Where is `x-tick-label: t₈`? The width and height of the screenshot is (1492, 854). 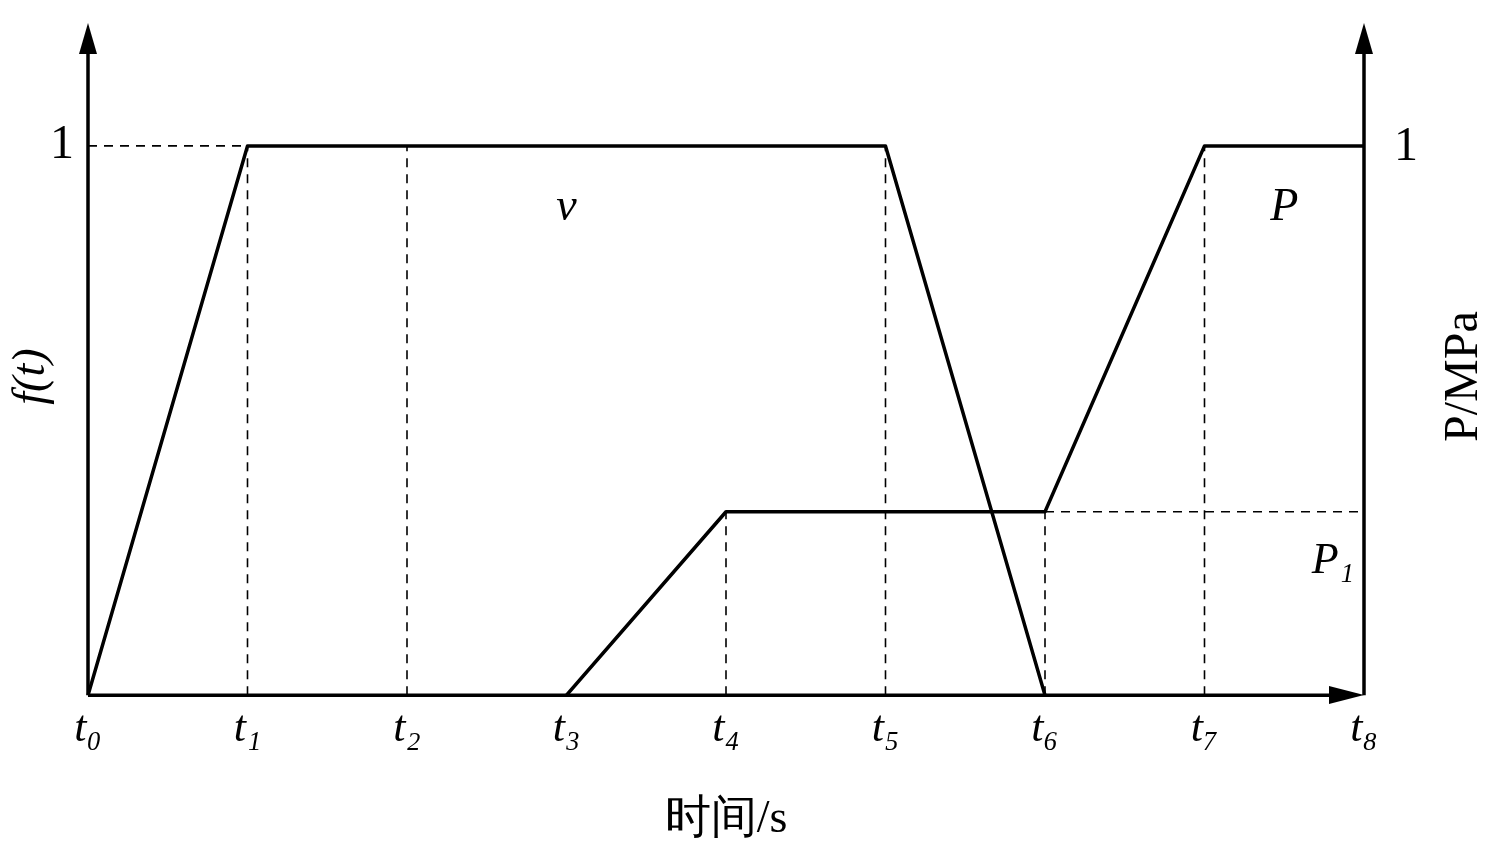 x-tick-label: t₈ is located at coordinates (1364, 727).